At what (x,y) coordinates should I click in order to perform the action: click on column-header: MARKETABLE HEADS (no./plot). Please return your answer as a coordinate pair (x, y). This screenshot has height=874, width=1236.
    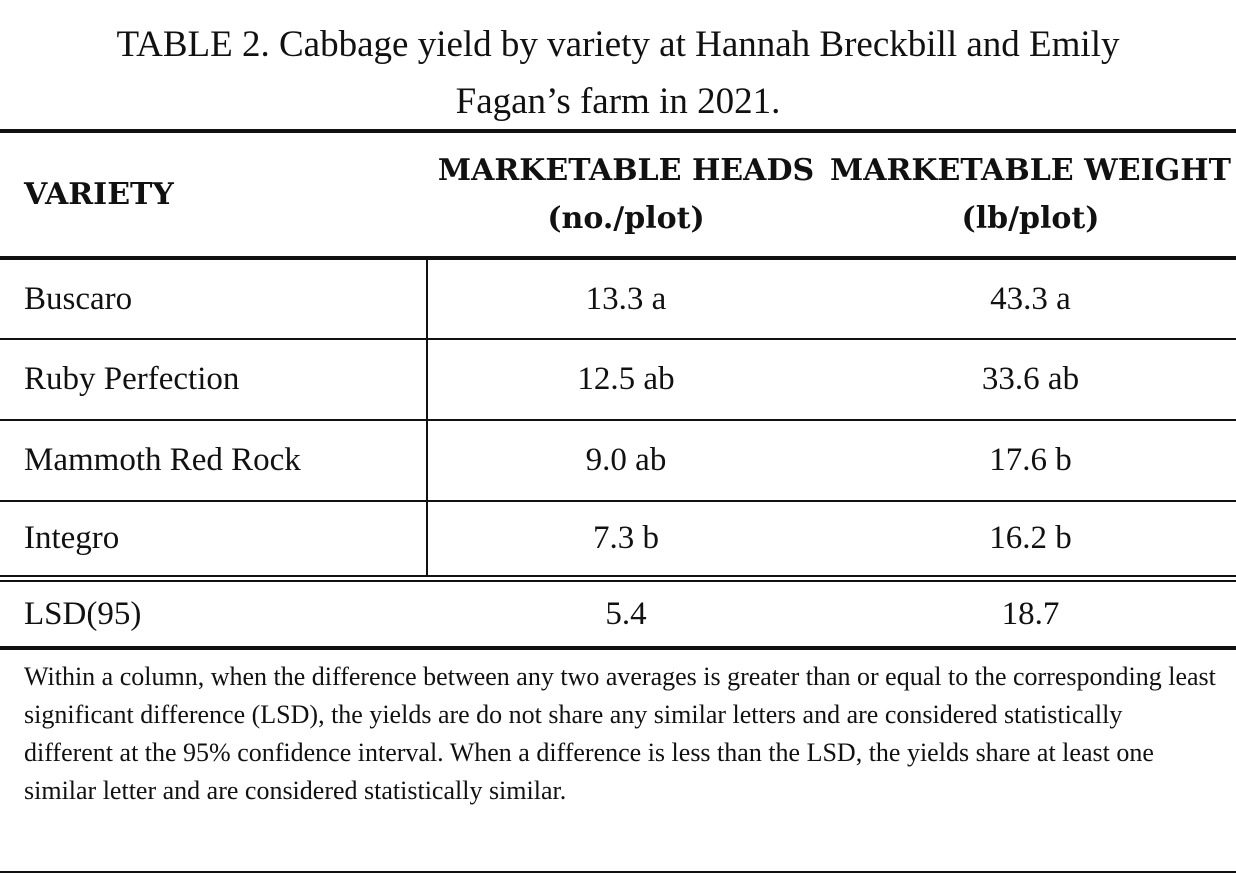
    Looking at the image, I should click on (626, 194).